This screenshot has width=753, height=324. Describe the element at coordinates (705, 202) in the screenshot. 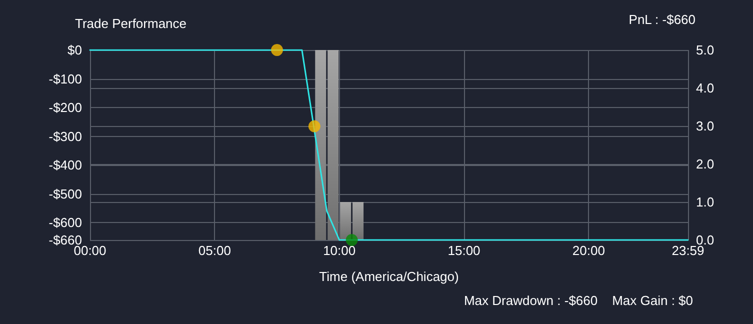

I see `y2-tick-label: 1.0` at that location.